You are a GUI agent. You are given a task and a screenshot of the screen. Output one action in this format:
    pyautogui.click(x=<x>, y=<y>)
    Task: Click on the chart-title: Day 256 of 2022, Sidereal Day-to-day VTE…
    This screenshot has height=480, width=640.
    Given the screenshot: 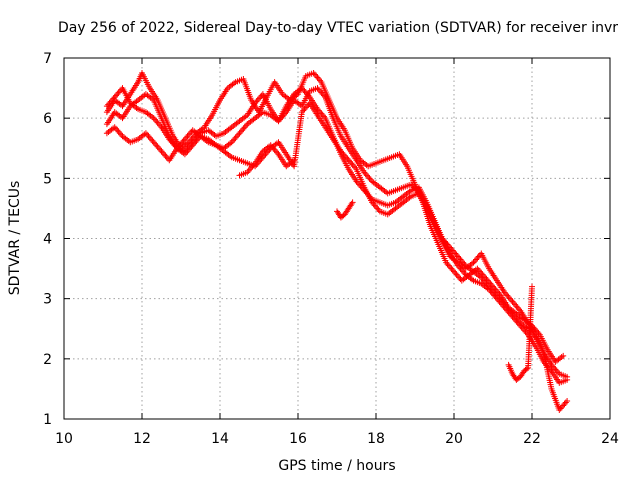 What is the action you would take?
    pyautogui.click(x=338, y=28)
    